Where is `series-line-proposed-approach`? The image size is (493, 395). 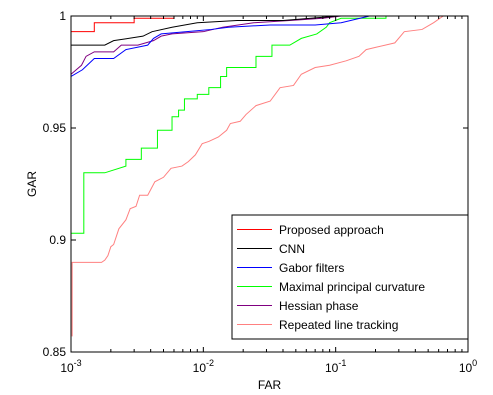 series-line-proposed-approach is located at coordinates (269, 24).